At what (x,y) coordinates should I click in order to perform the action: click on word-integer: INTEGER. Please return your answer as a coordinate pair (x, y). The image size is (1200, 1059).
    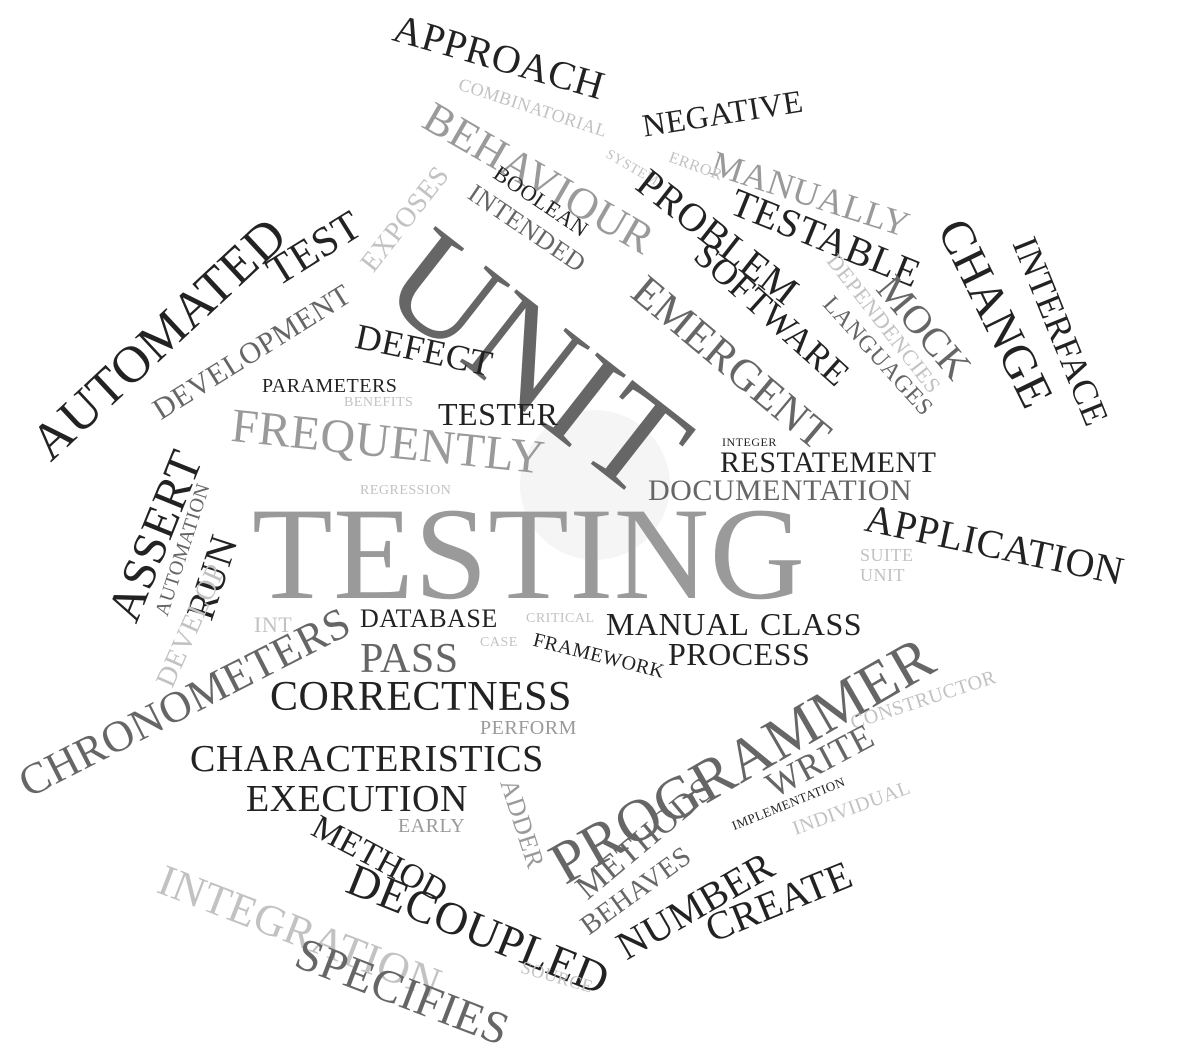
    Looking at the image, I should click on (749, 442).